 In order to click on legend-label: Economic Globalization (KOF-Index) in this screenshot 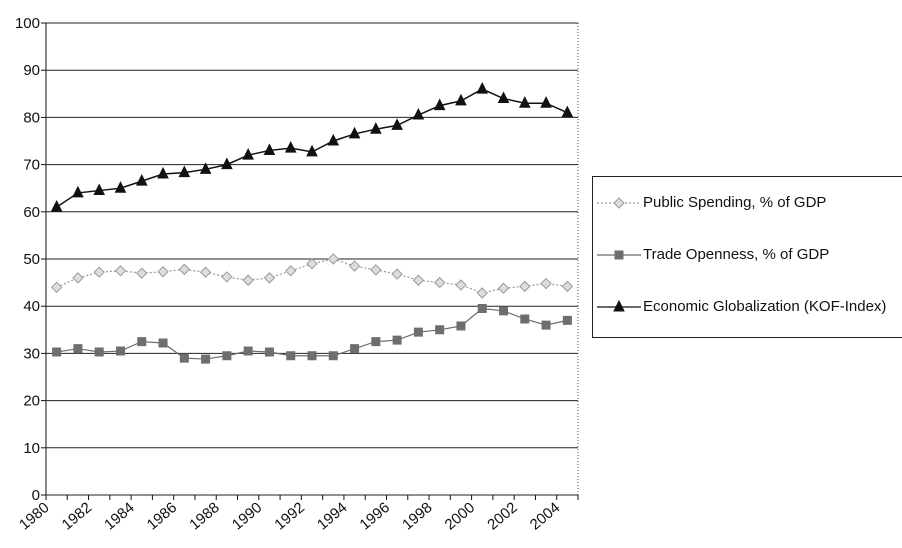, I will do `click(765, 306)`.